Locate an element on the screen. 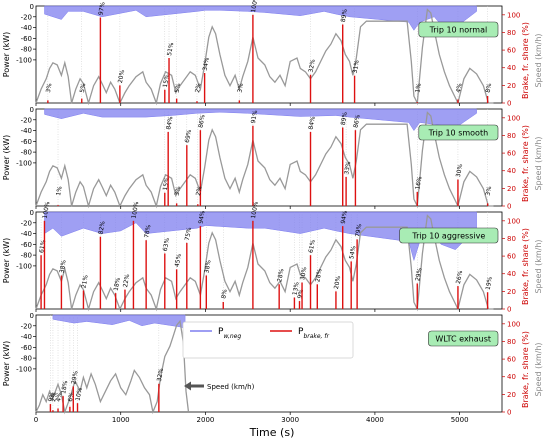 This screenshot has width=550, height=442. brake-pct-label: 10% is located at coordinates (79, 394).